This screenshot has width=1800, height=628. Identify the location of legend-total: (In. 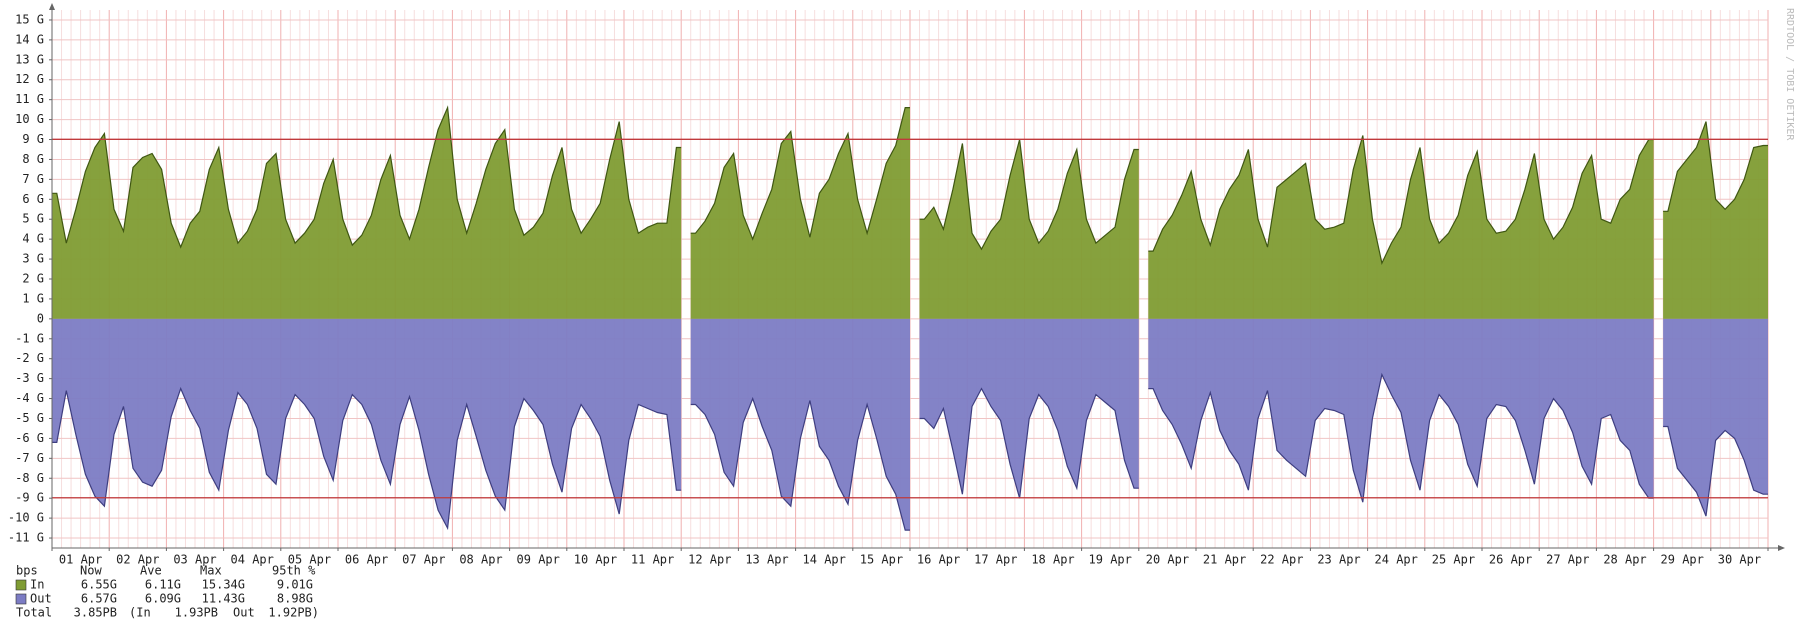
(140, 613).